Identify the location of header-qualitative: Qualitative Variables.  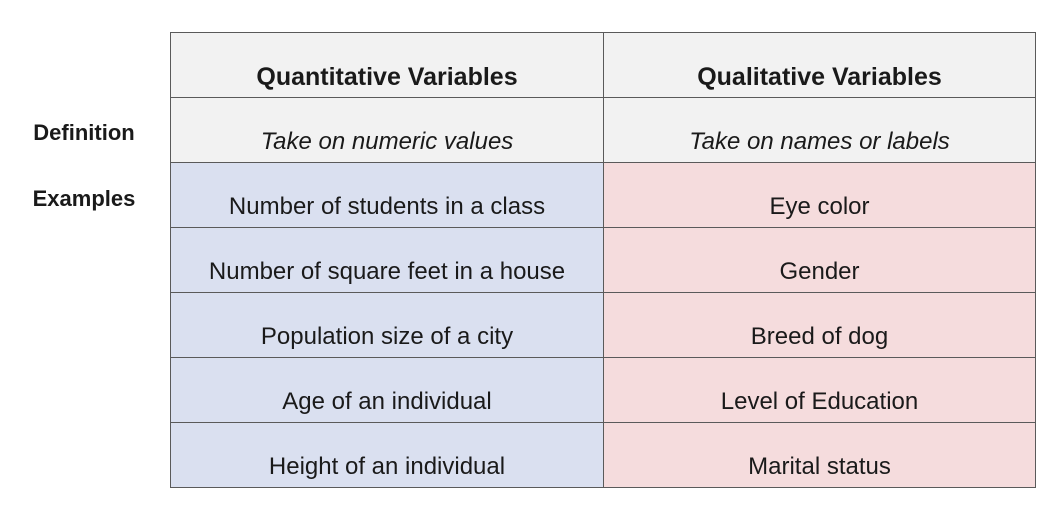
(819, 65).